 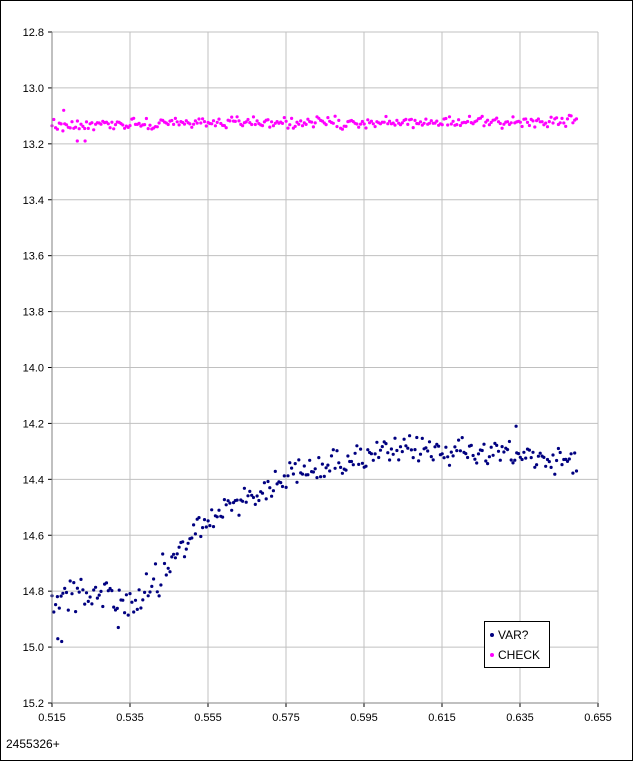 What do you see at coordinates (33, 704) in the screenshot?
I see `y-tick-label: 15.2` at bounding box center [33, 704].